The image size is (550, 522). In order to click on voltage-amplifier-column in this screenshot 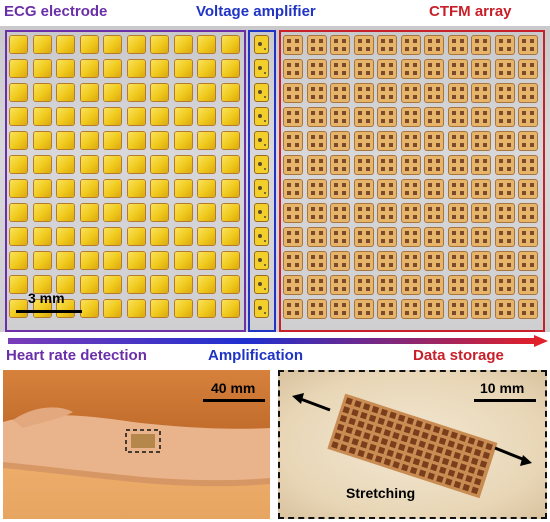, I will do `click(262, 179)`.